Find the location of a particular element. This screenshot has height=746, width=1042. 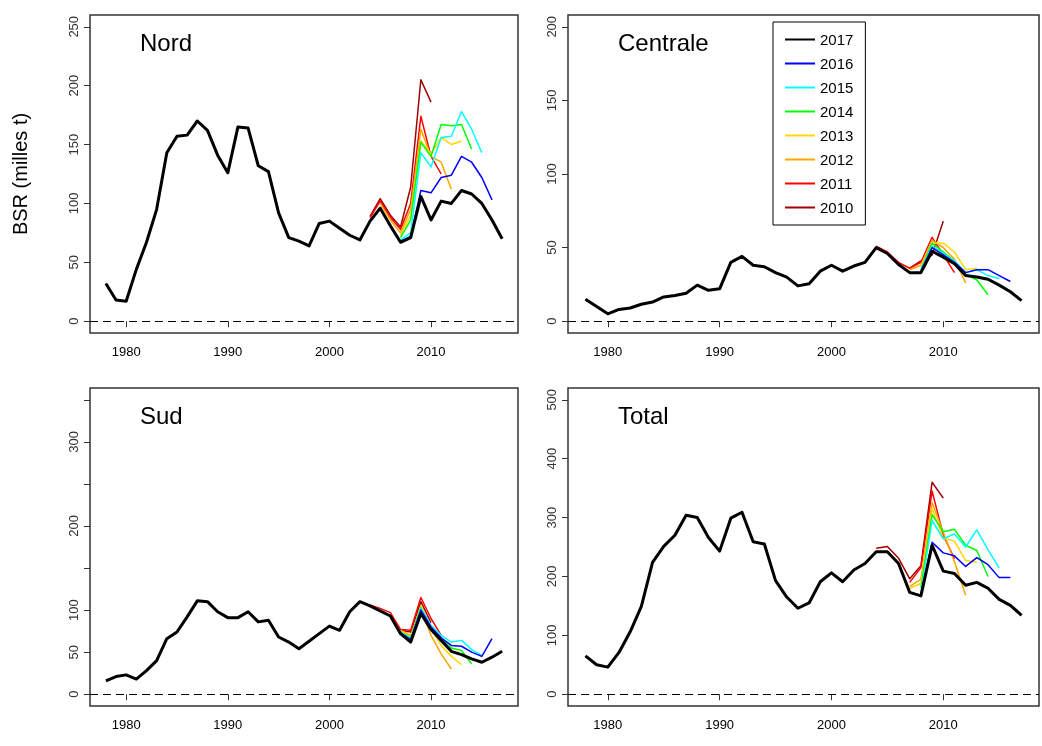

text: Total is located at coordinates (643, 415).